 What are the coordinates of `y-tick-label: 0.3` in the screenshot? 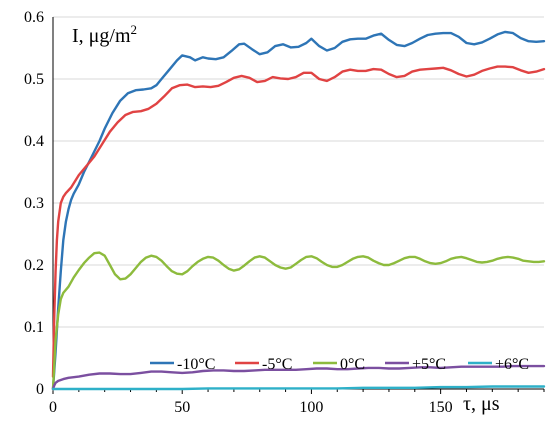 It's located at (34, 203).